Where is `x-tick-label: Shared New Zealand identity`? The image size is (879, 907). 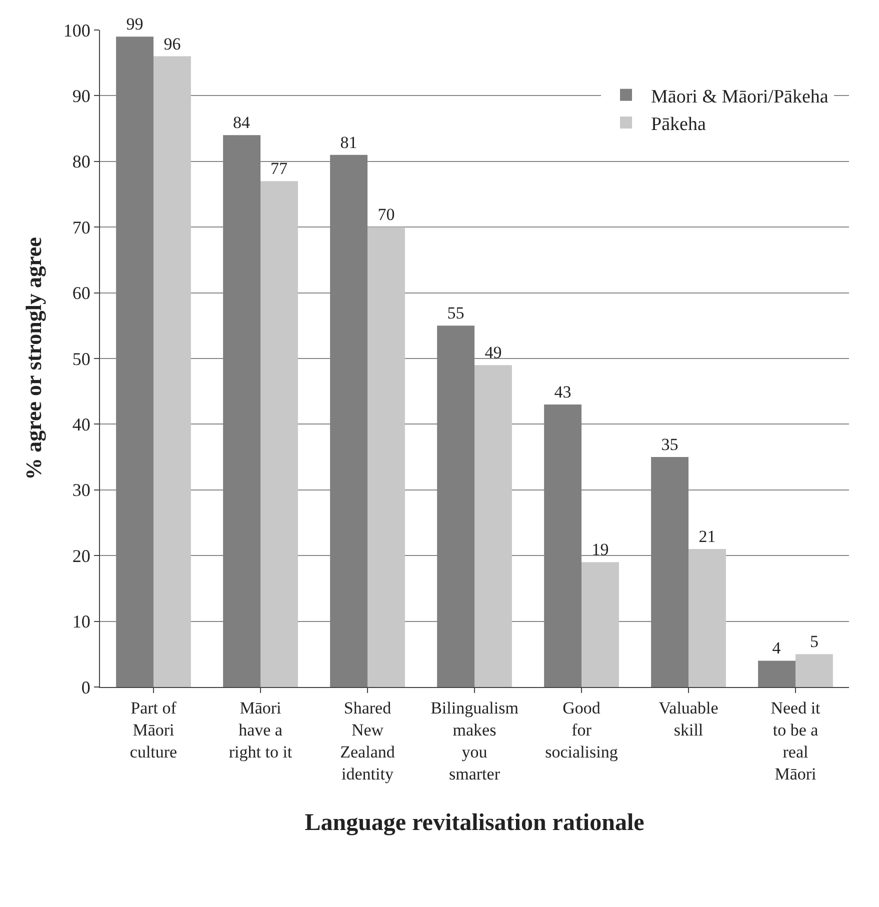
x-tick-label: Shared New Zealand identity is located at coordinates (368, 741).